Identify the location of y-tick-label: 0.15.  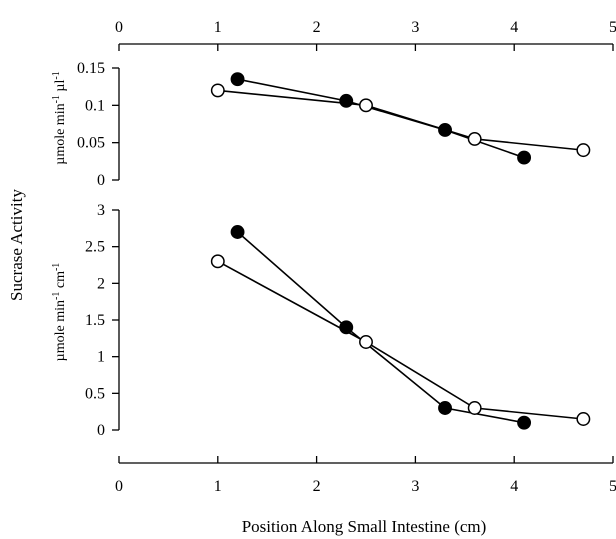
(91, 68).